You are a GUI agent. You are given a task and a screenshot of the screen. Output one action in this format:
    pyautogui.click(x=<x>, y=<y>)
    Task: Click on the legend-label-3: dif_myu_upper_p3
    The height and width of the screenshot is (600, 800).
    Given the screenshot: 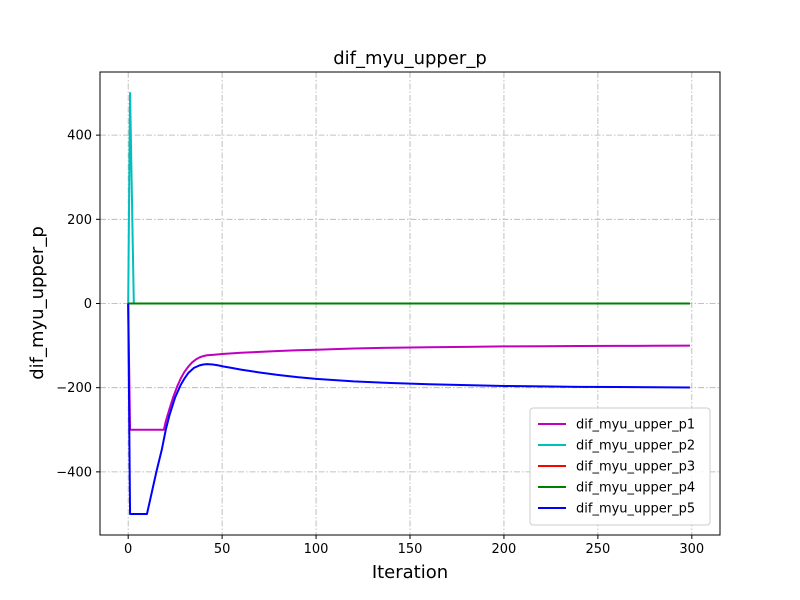 What is the action you would take?
    pyautogui.click(x=635, y=467)
    